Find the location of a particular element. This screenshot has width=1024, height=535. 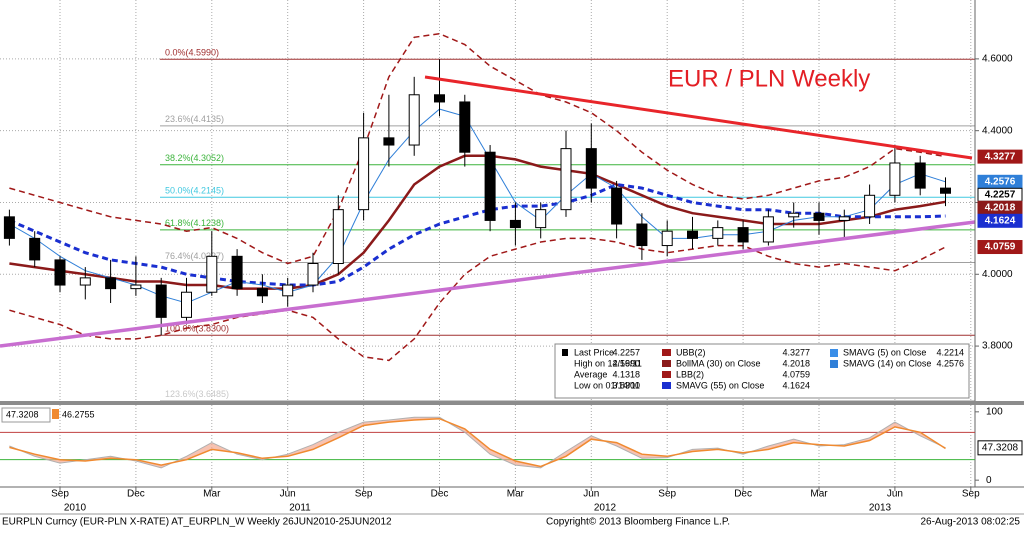

fib-label: 100.0%(3.8300) is located at coordinates (197, 329).